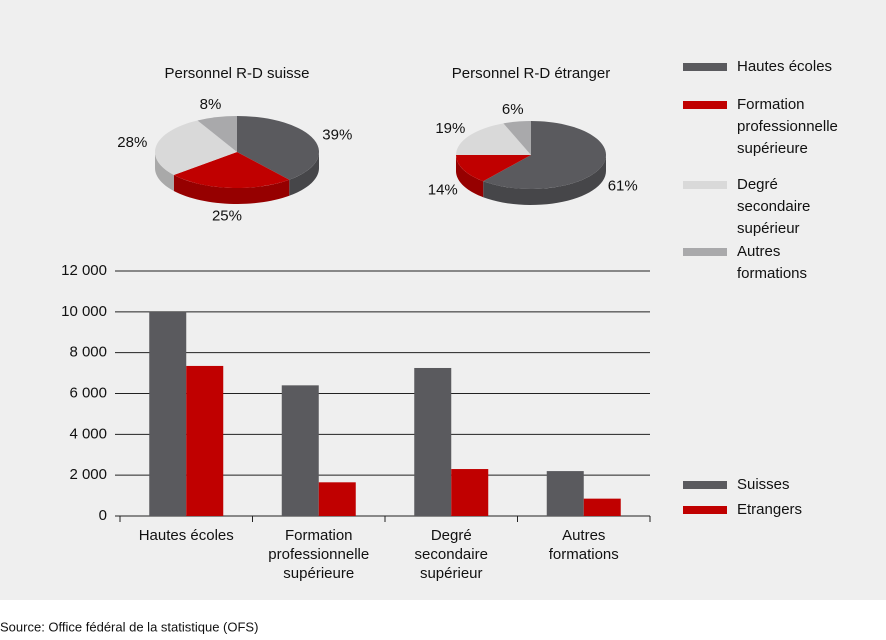  I want to click on legend-label: Suisses, so click(763, 484).